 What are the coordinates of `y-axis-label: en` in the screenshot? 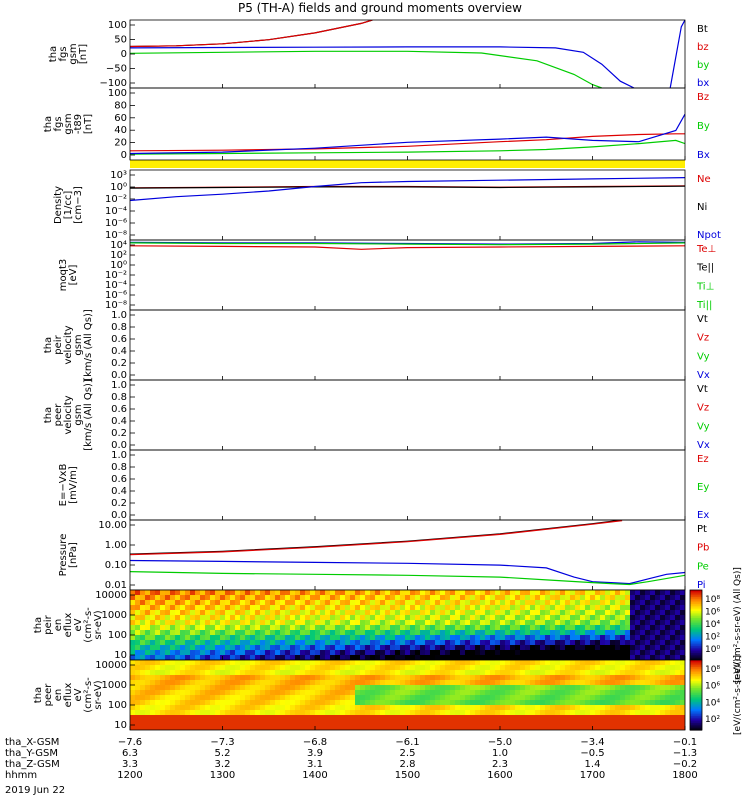 It's located at (58, 625).